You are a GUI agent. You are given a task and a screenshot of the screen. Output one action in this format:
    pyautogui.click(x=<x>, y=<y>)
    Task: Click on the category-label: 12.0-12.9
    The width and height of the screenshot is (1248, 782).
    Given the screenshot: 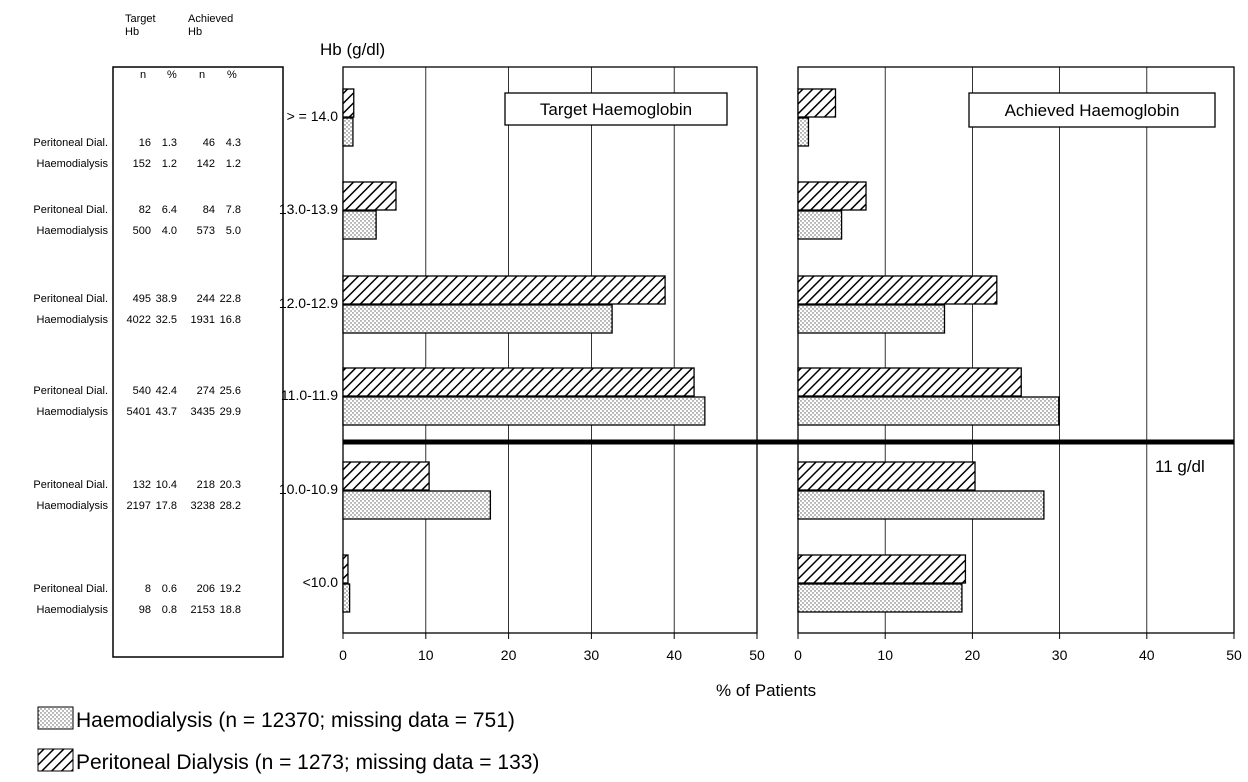 What is the action you would take?
    pyautogui.click(x=308, y=303)
    